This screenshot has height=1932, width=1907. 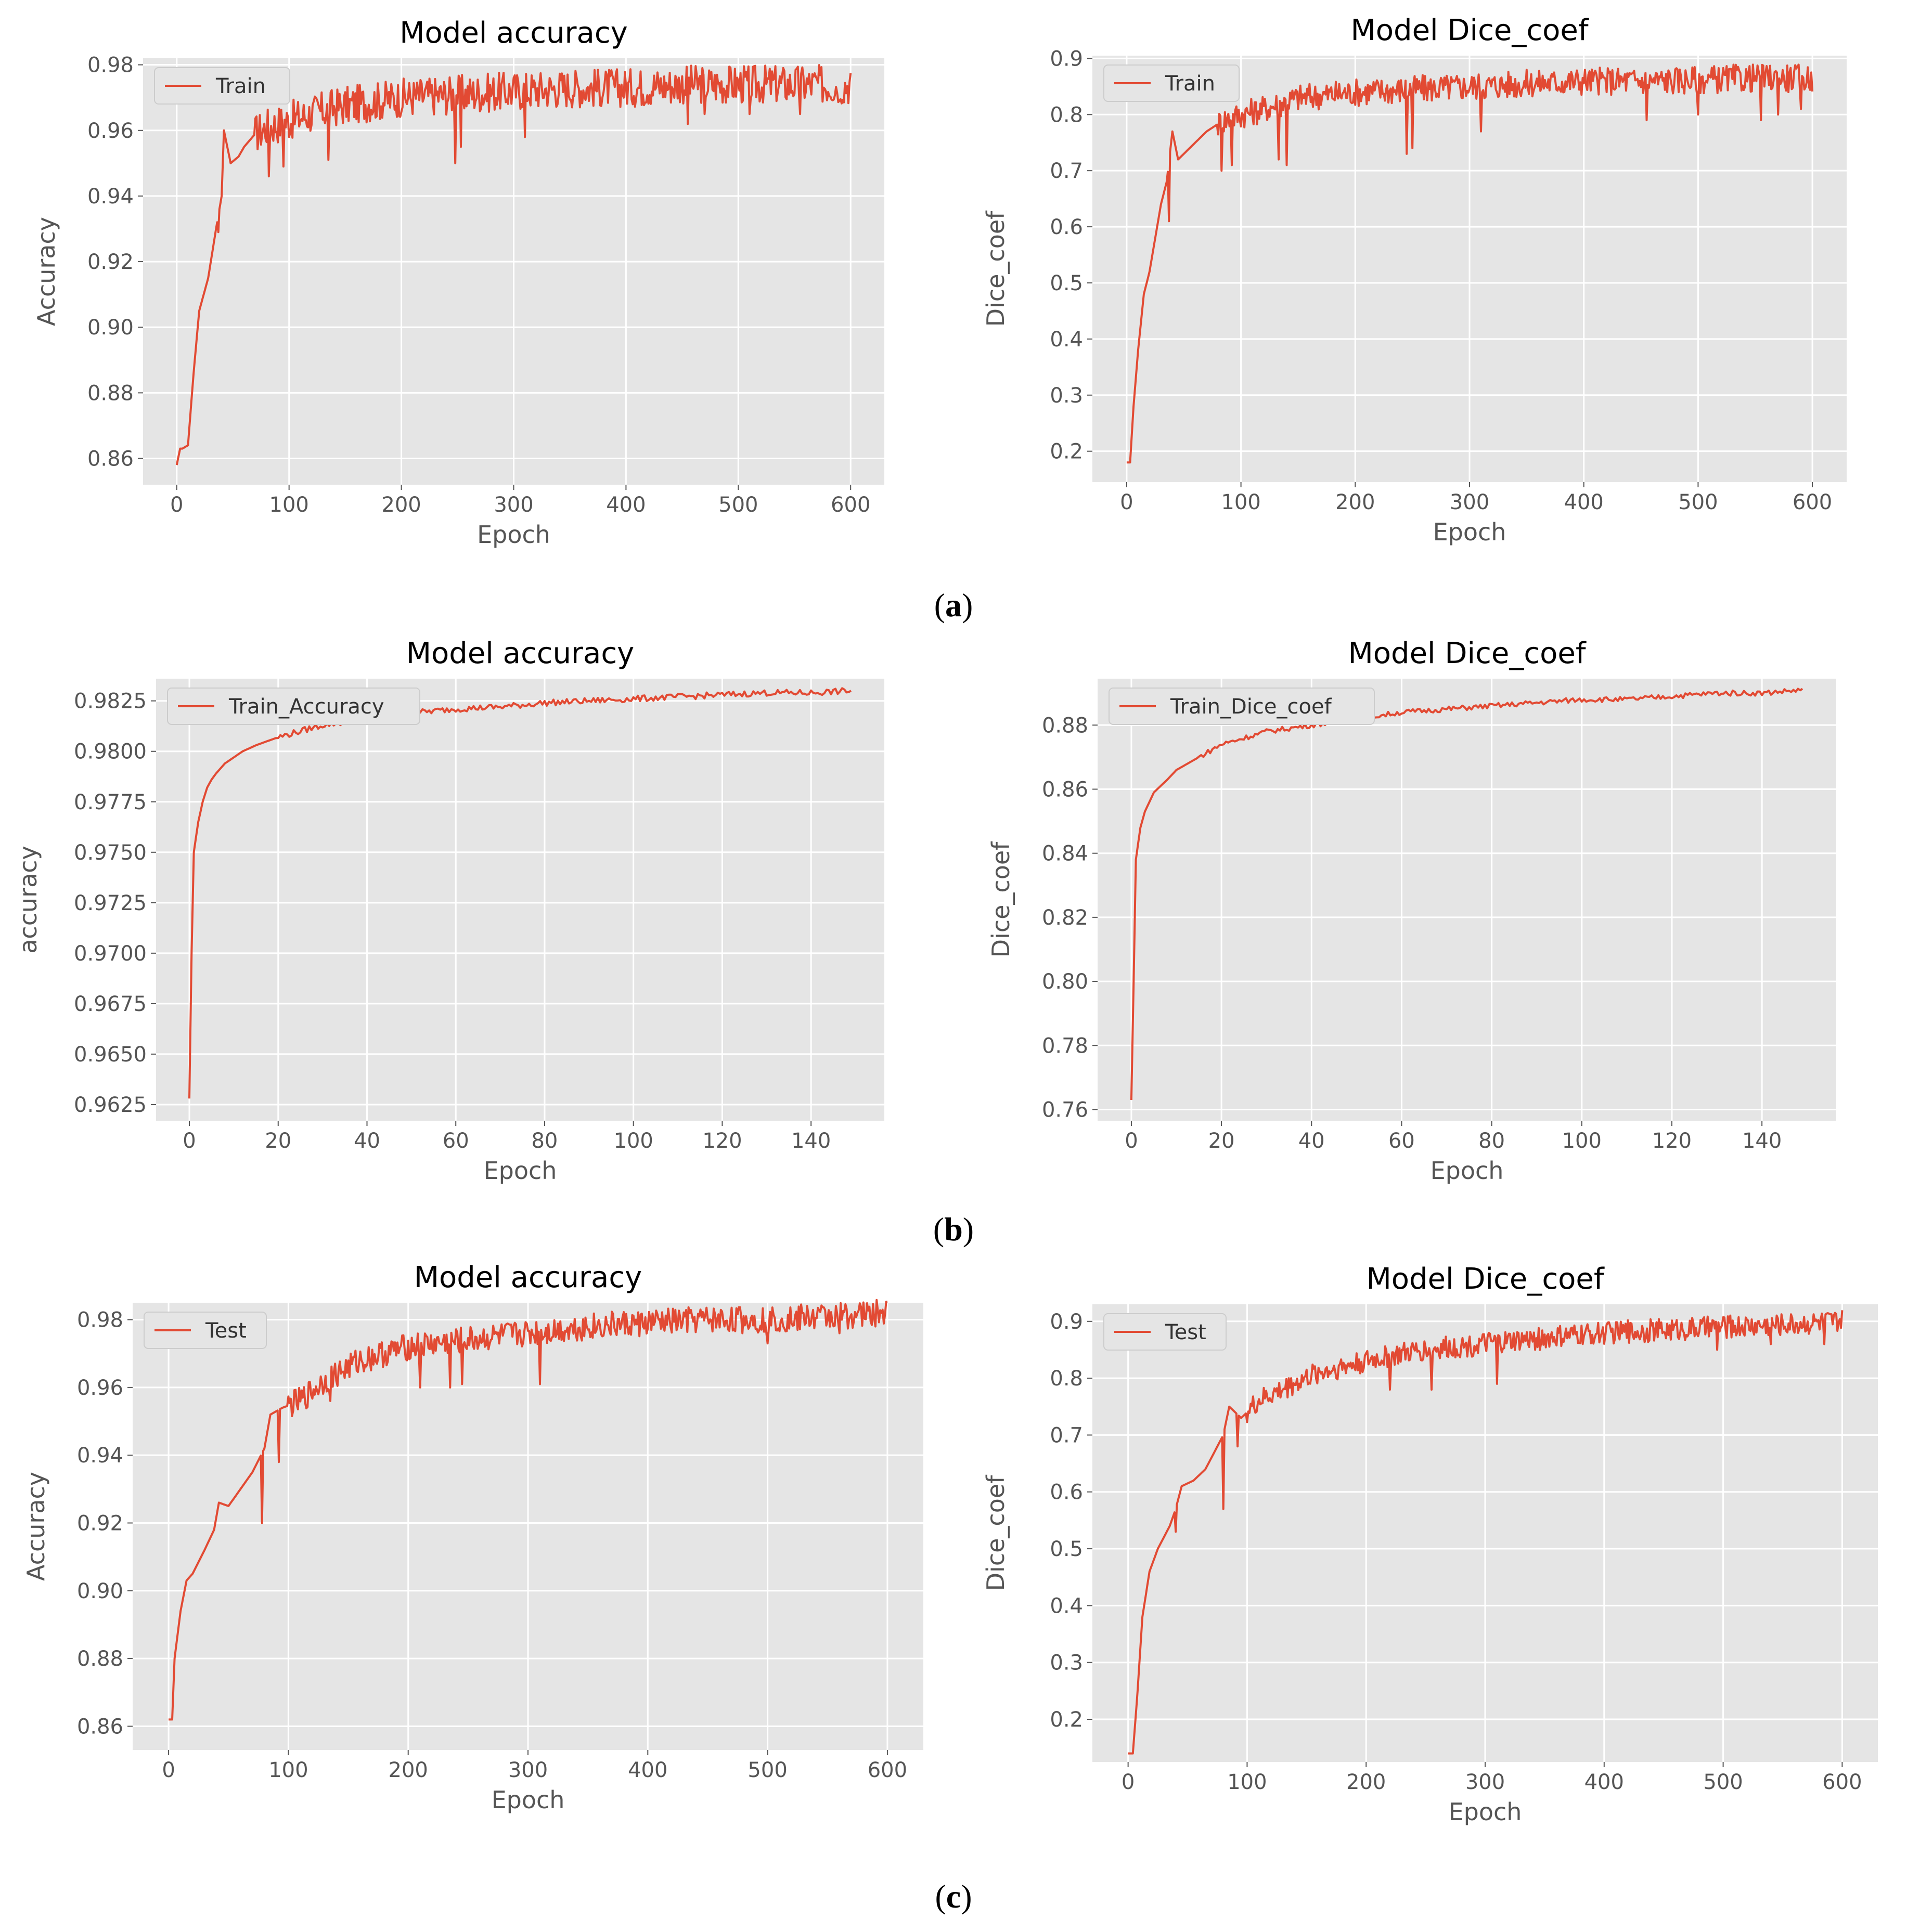 What do you see at coordinates (1065, 918) in the screenshot?
I see `y-tick-label: 0.82` at bounding box center [1065, 918].